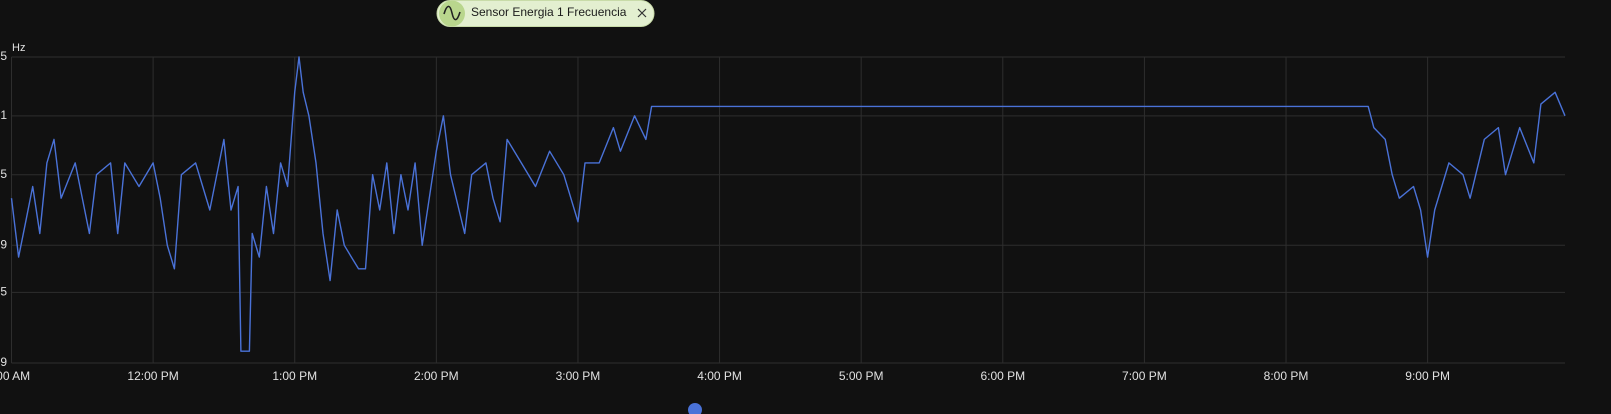 This screenshot has height=414, width=1611. What do you see at coordinates (452, 13) in the screenshot?
I see `chip-icon` at bounding box center [452, 13].